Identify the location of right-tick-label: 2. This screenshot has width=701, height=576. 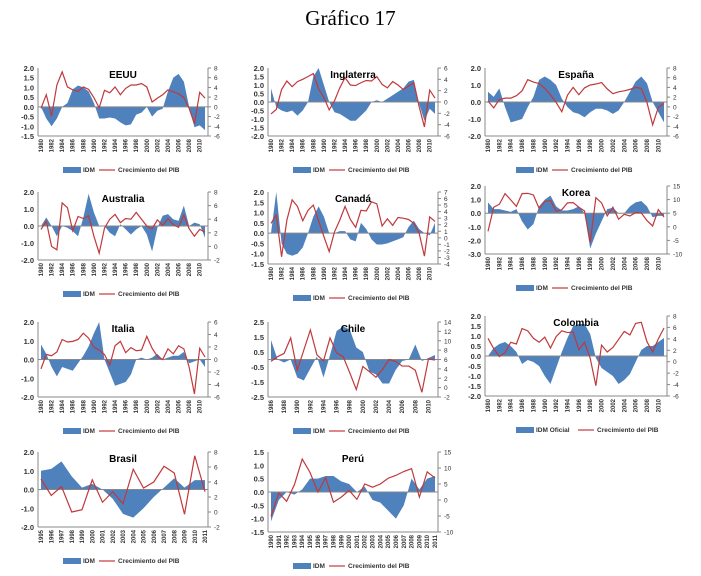
(446, 379).